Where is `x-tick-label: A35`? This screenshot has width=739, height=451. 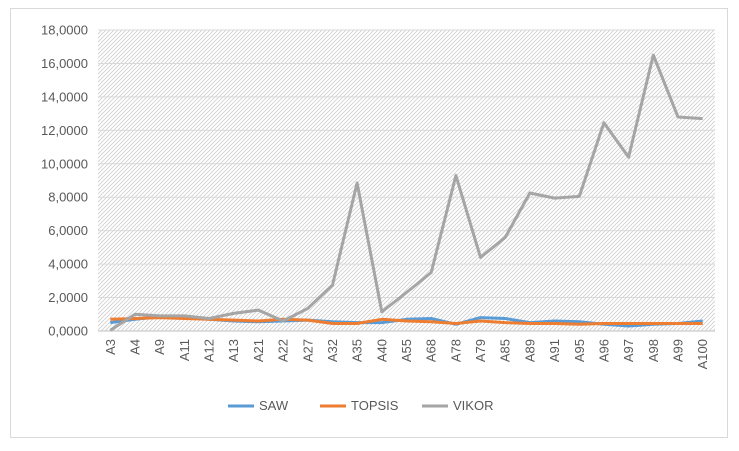 x-tick-label: A35 is located at coordinates (357, 350).